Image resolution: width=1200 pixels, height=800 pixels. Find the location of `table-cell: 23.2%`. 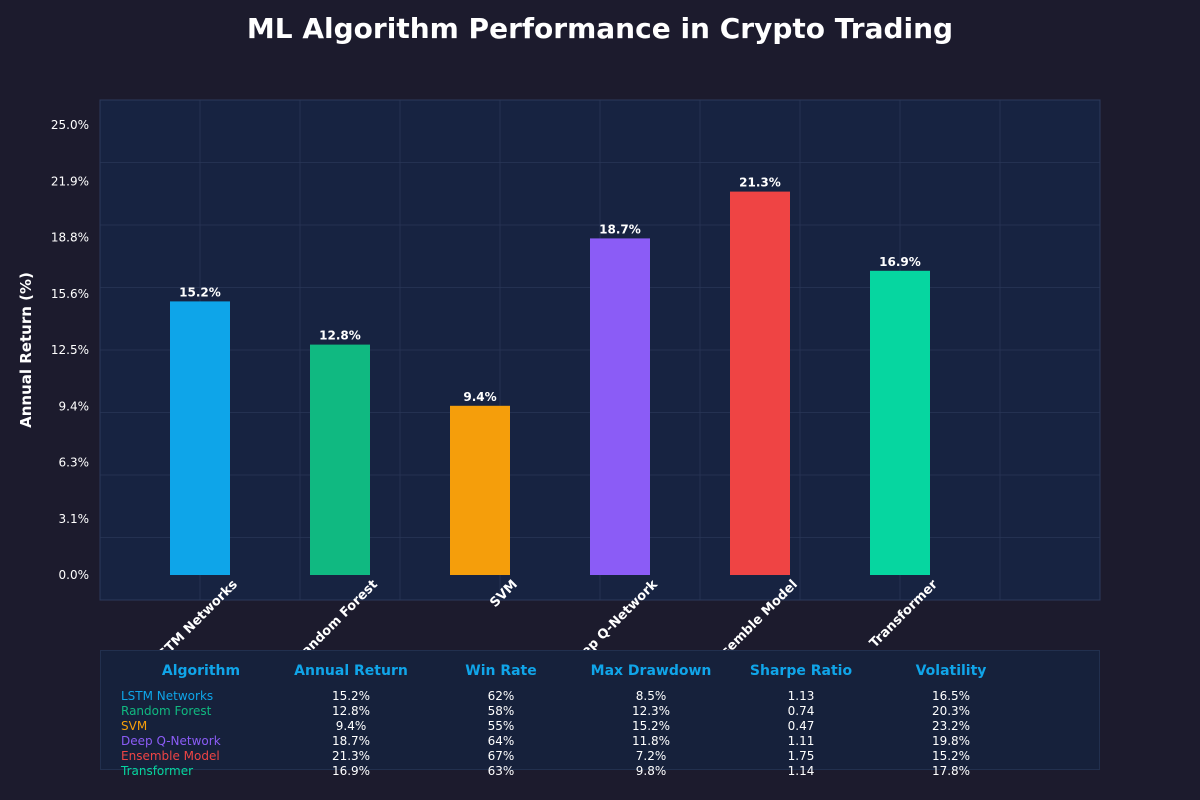

table-cell: 23.2% is located at coordinates (951, 726).